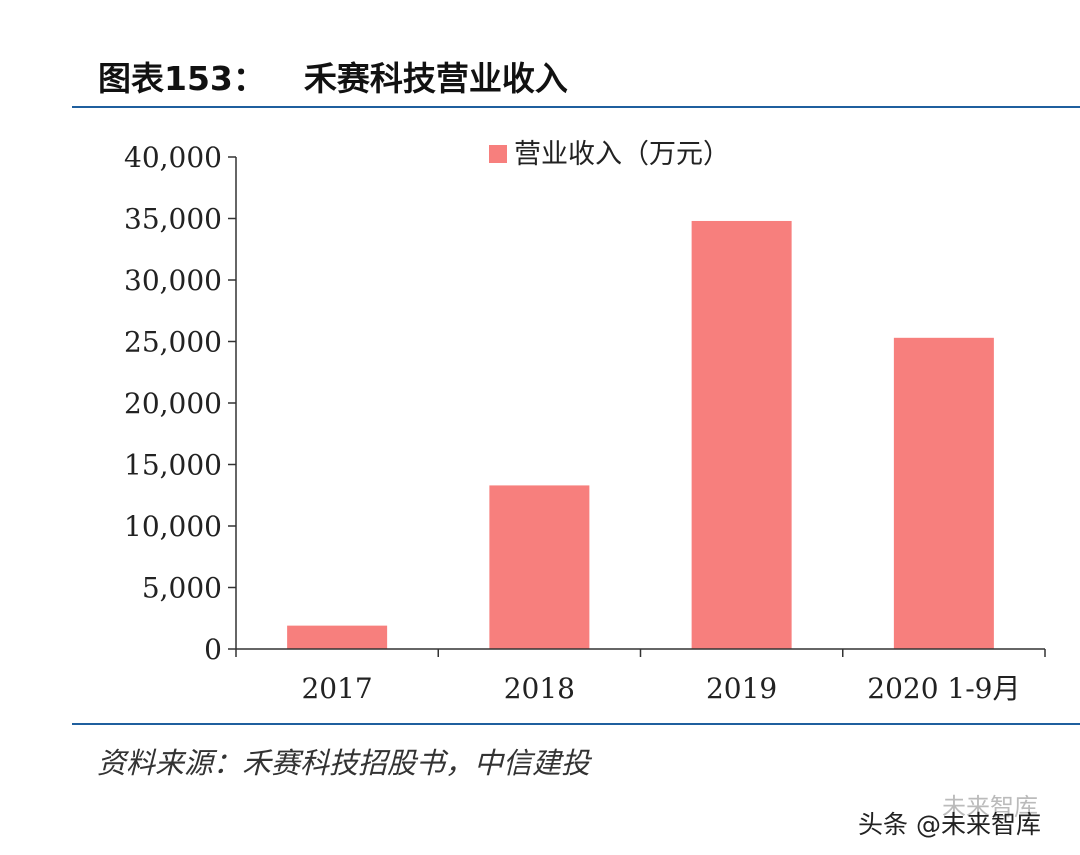 The height and width of the screenshot is (855, 1080). What do you see at coordinates (173, 157) in the screenshot?
I see `y-tick-label: 40,000` at bounding box center [173, 157].